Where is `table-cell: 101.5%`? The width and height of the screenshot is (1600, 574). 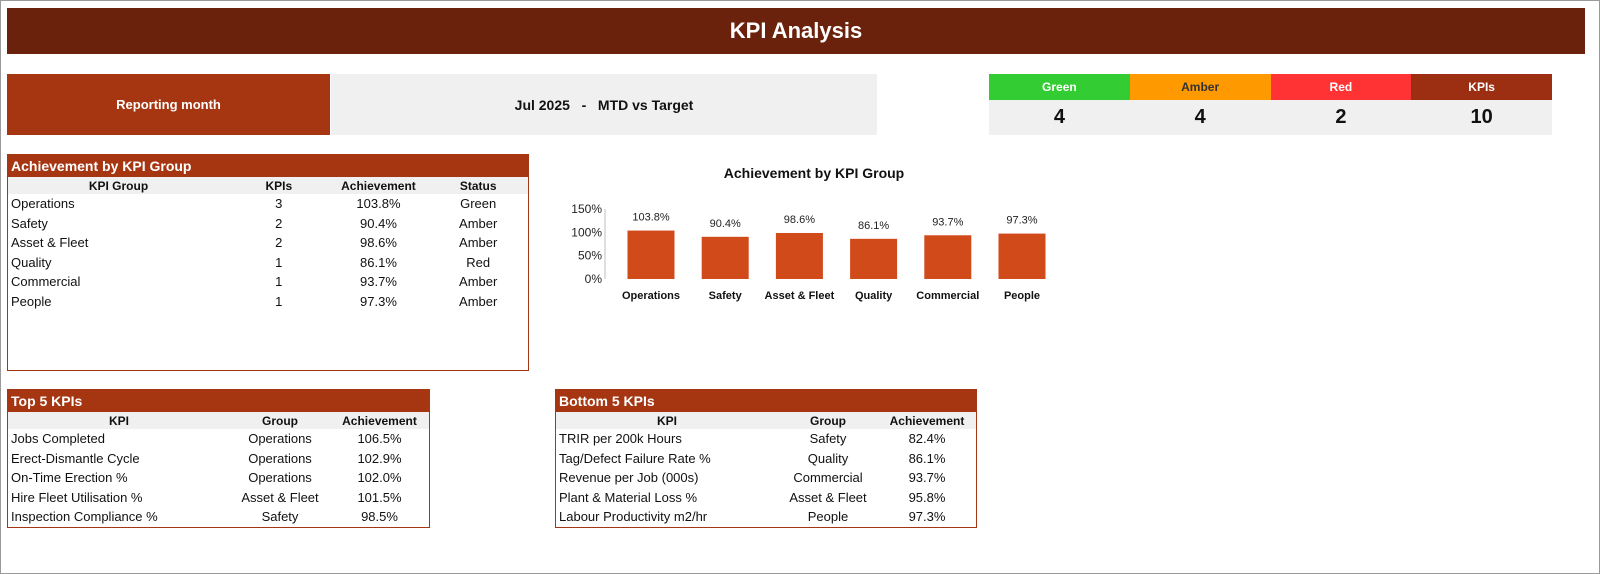 table-cell: 101.5% is located at coordinates (379, 497).